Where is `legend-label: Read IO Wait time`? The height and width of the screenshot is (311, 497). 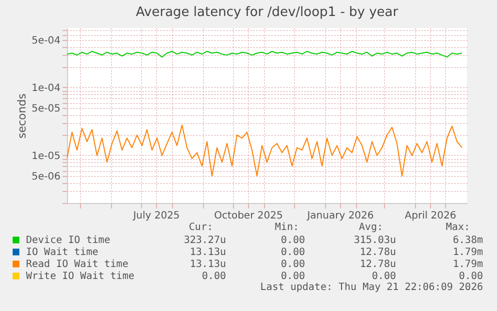
legend-label: Read IO Wait time is located at coordinates (77, 264).